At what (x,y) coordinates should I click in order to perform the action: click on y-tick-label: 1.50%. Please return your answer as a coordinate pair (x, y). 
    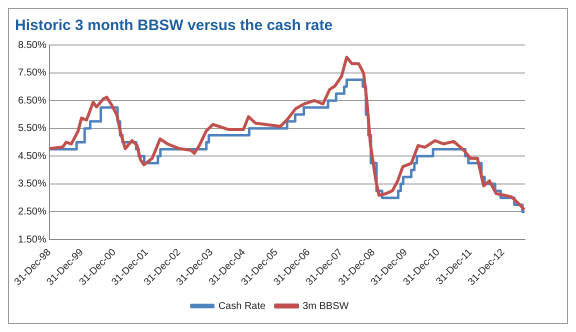
    Looking at the image, I should click on (32, 240).